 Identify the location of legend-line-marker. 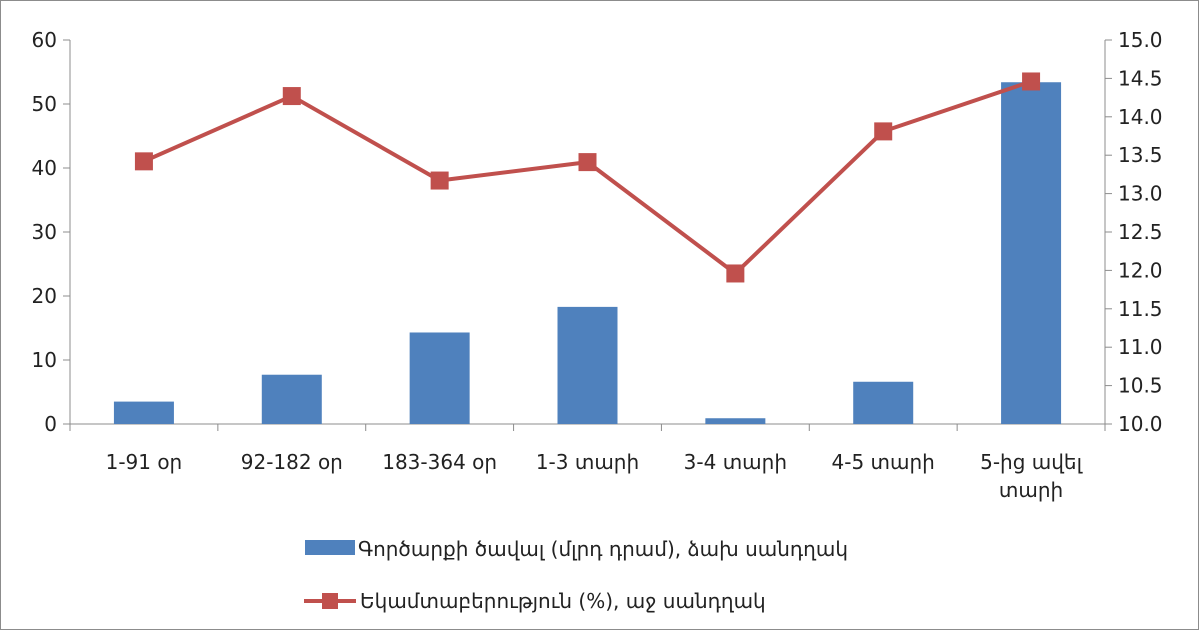
(330, 601).